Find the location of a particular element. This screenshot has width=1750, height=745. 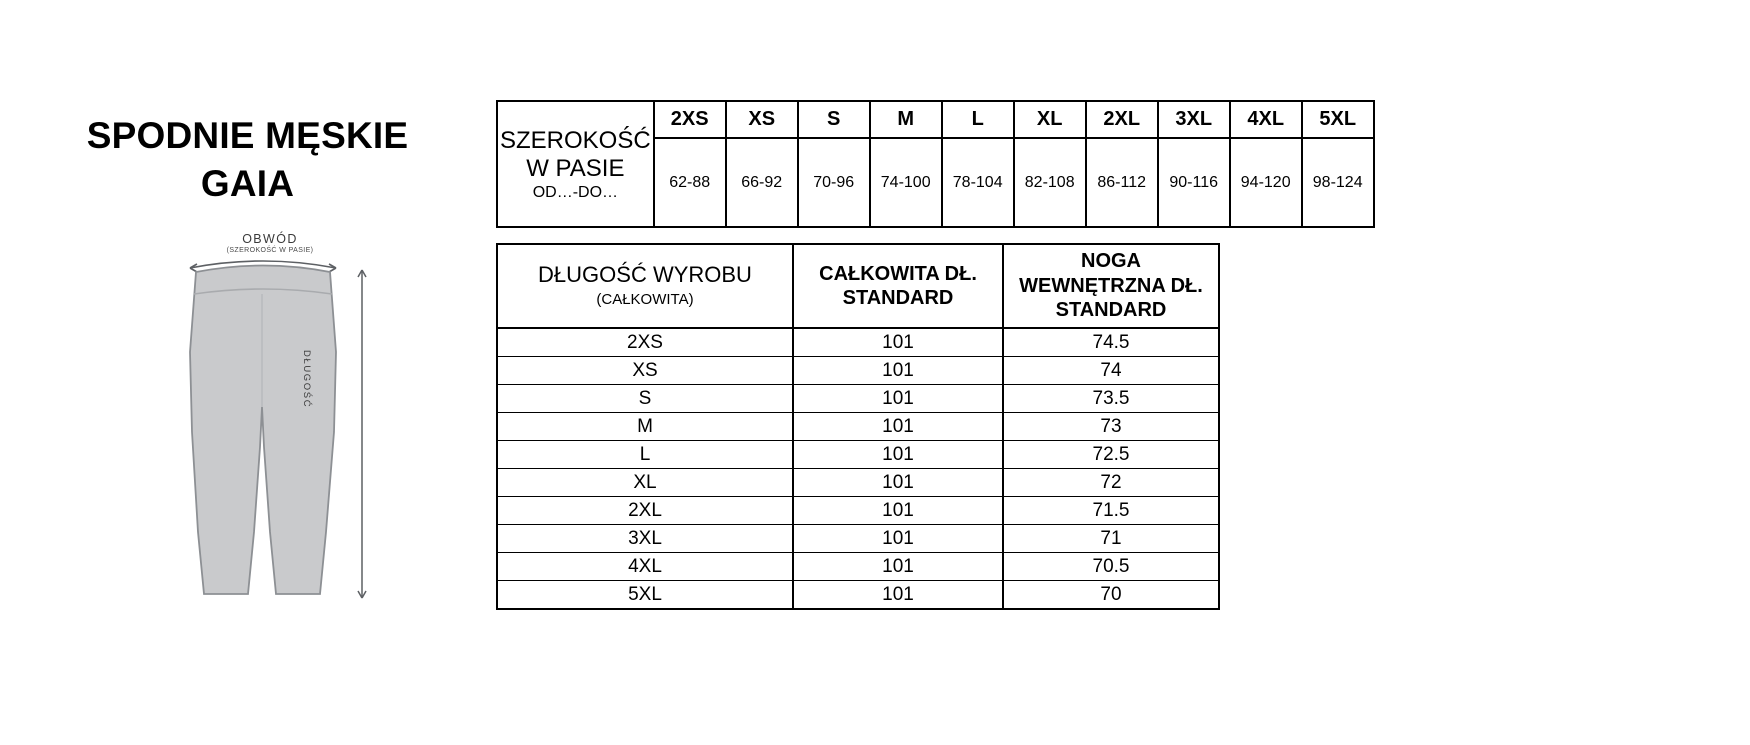

inseam-length-cell: 71 is located at coordinates (1111, 538).